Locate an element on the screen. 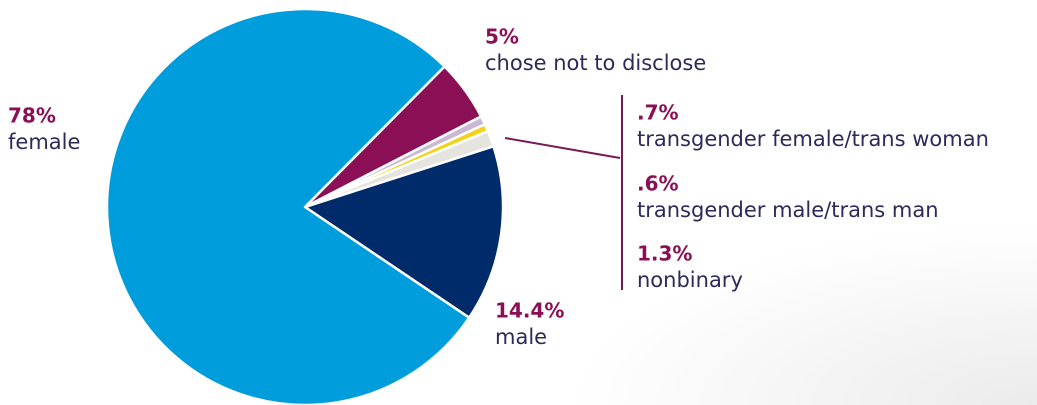 The height and width of the screenshot is (405, 1037). category-label: nonbinary is located at coordinates (690, 280).